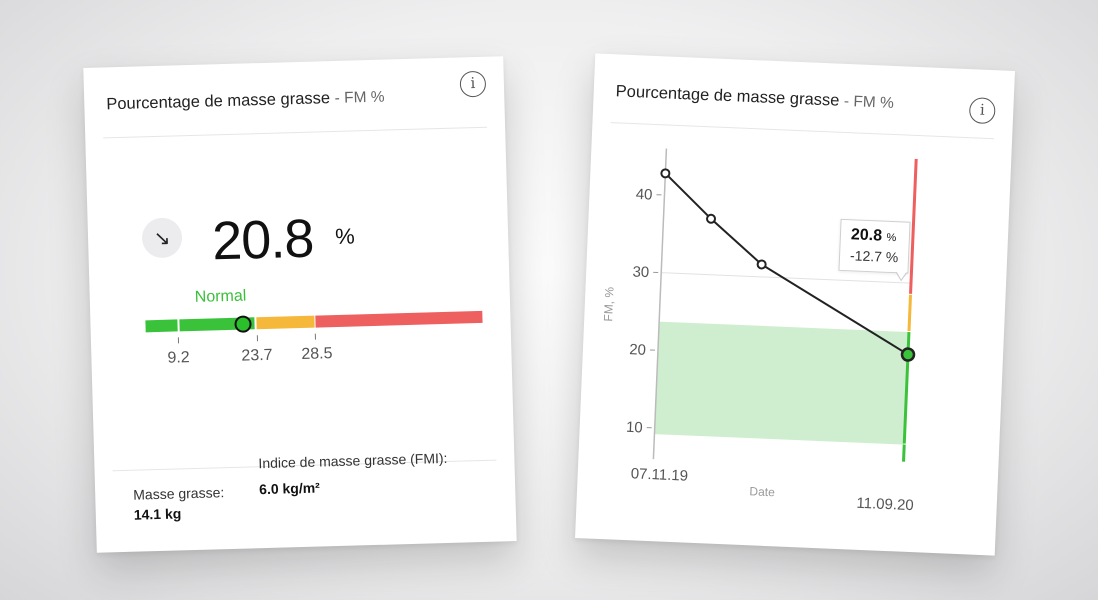 This screenshot has width=1098, height=600. I want to click on range-bar-segment-high, so click(399, 319).